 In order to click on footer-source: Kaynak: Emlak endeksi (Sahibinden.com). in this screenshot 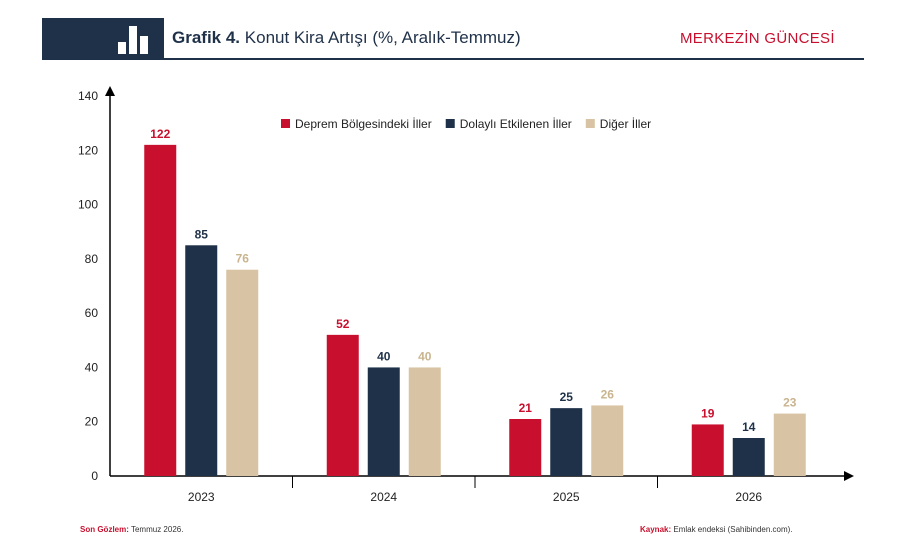, I will do `click(716, 529)`.